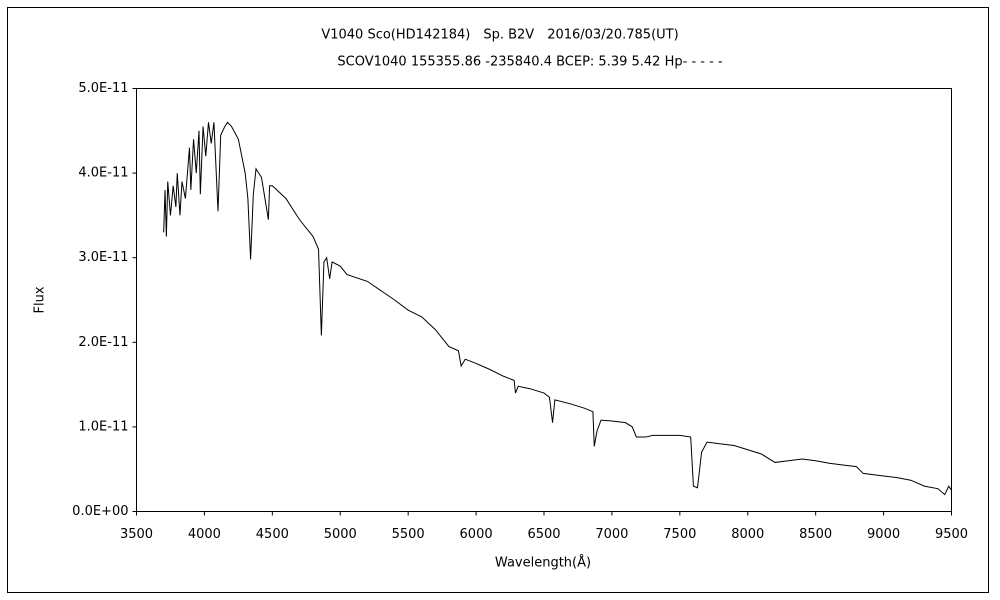 This screenshot has width=1000, height=600. Describe the element at coordinates (543, 563) in the screenshot. I see `x-axis-label: Wavelength(Å)` at that location.